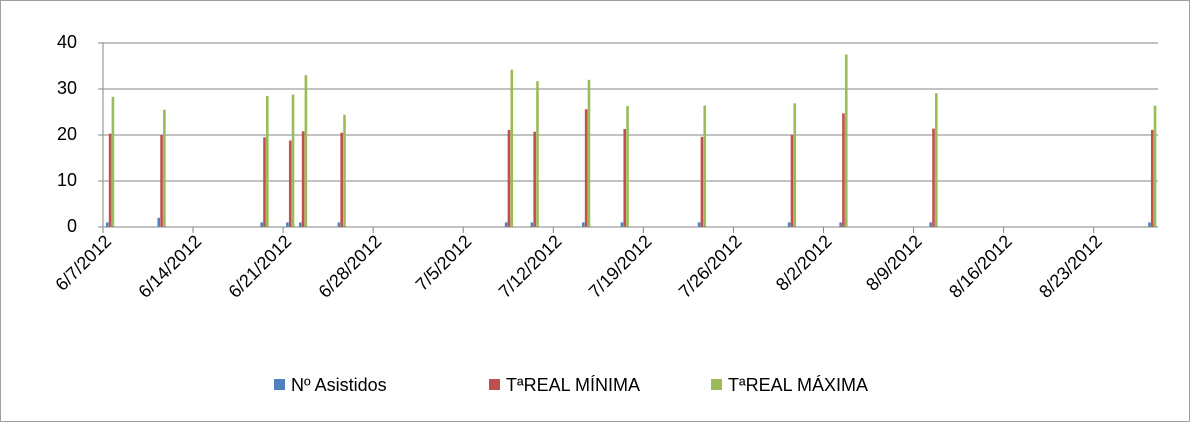 The height and width of the screenshot is (428, 1192). What do you see at coordinates (67, 42) in the screenshot?
I see `y-tick-label: 40` at bounding box center [67, 42].